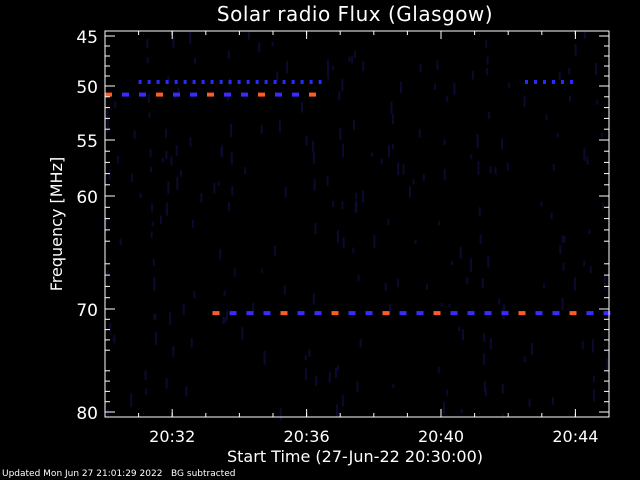 This screenshot has height=480, width=640. What do you see at coordinates (355, 14) in the screenshot?
I see `chart-title: Solar radio Flux (Glasgow)` at bounding box center [355, 14].